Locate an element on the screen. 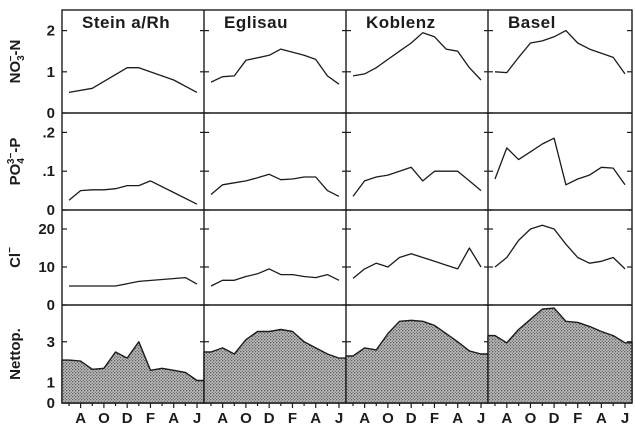  nettop-tick-label: 1 is located at coordinates (51, 383).